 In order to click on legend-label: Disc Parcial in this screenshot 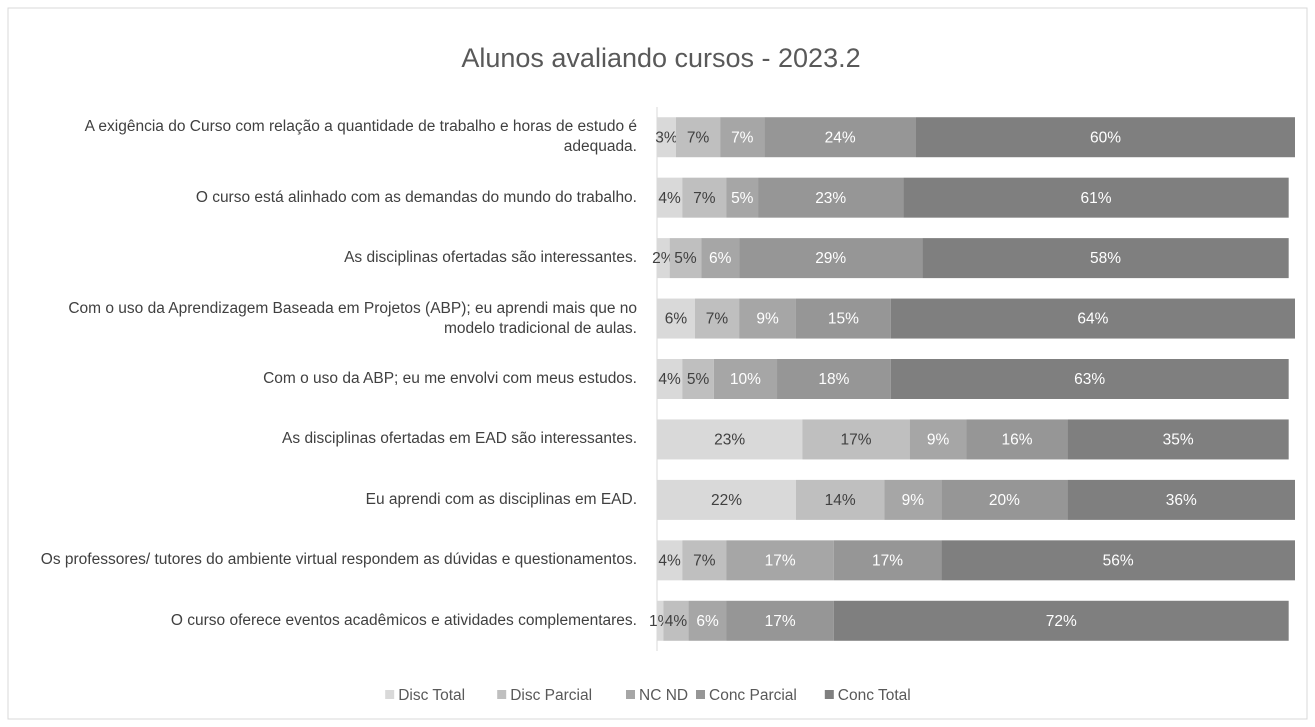, I will do `click(551, 695)`.